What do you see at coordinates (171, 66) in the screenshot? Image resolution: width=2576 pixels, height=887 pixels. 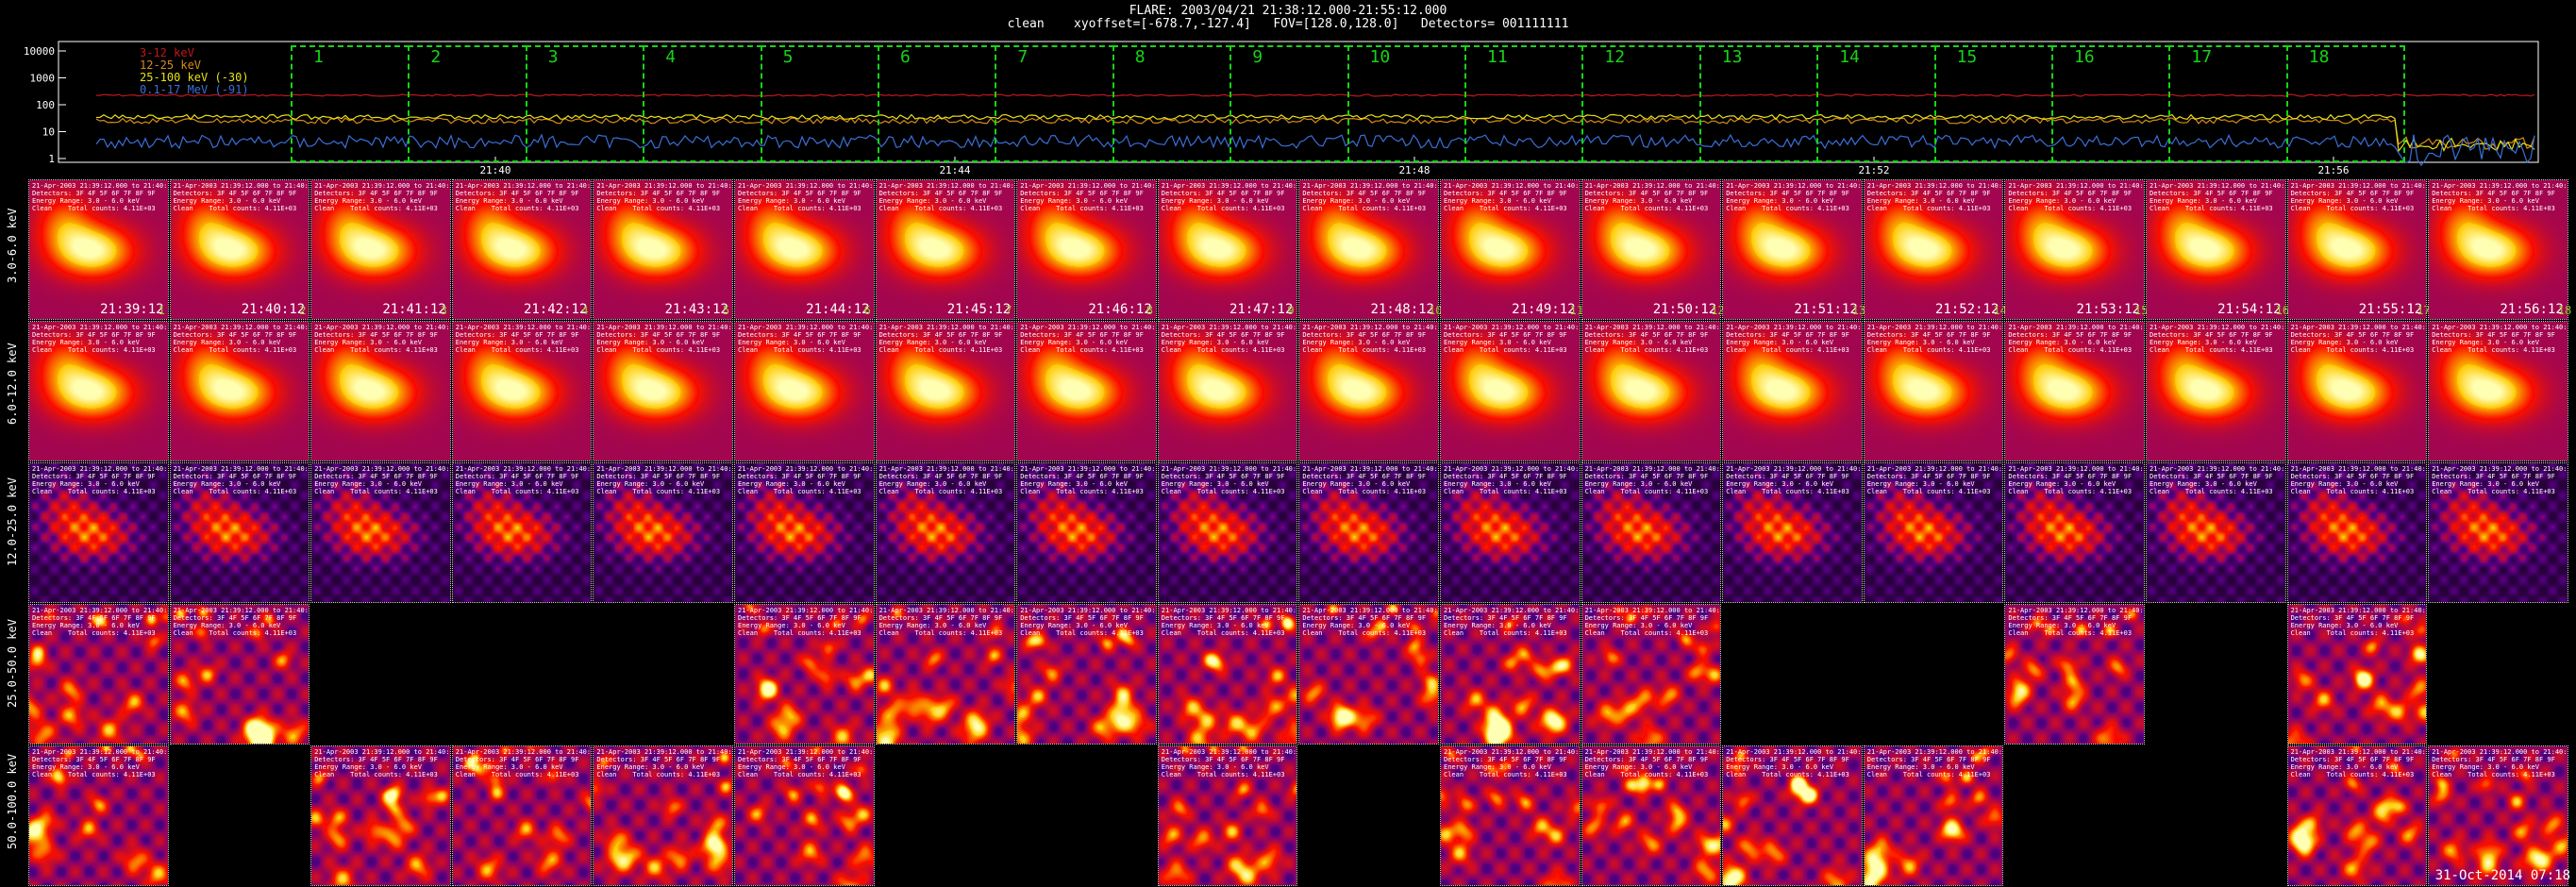 I see `legend-entry: 12-25 keV` at bounding box center [171, 66].